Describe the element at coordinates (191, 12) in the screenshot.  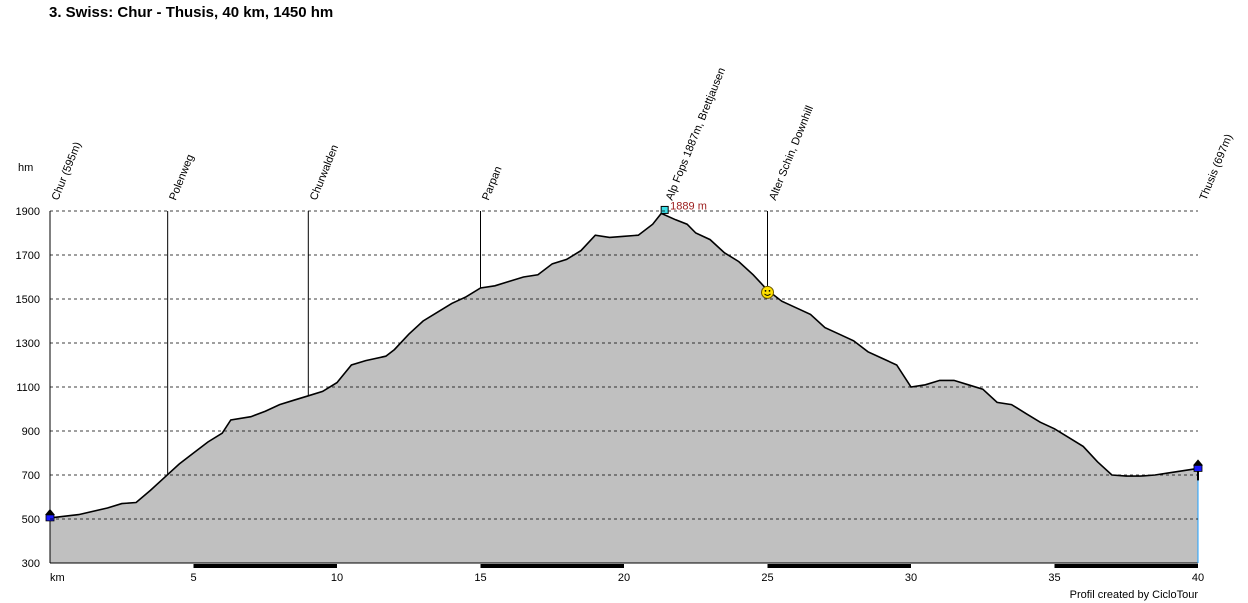
I see `chart-title: 3. Swiss: Chur - Thusis, 40 km, 1450 hm` at that location.